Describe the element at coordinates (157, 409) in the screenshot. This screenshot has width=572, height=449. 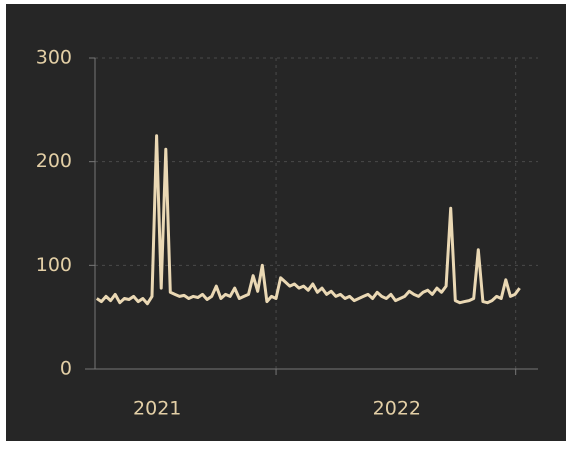
I see `x-tick-label: 2021` at that location.